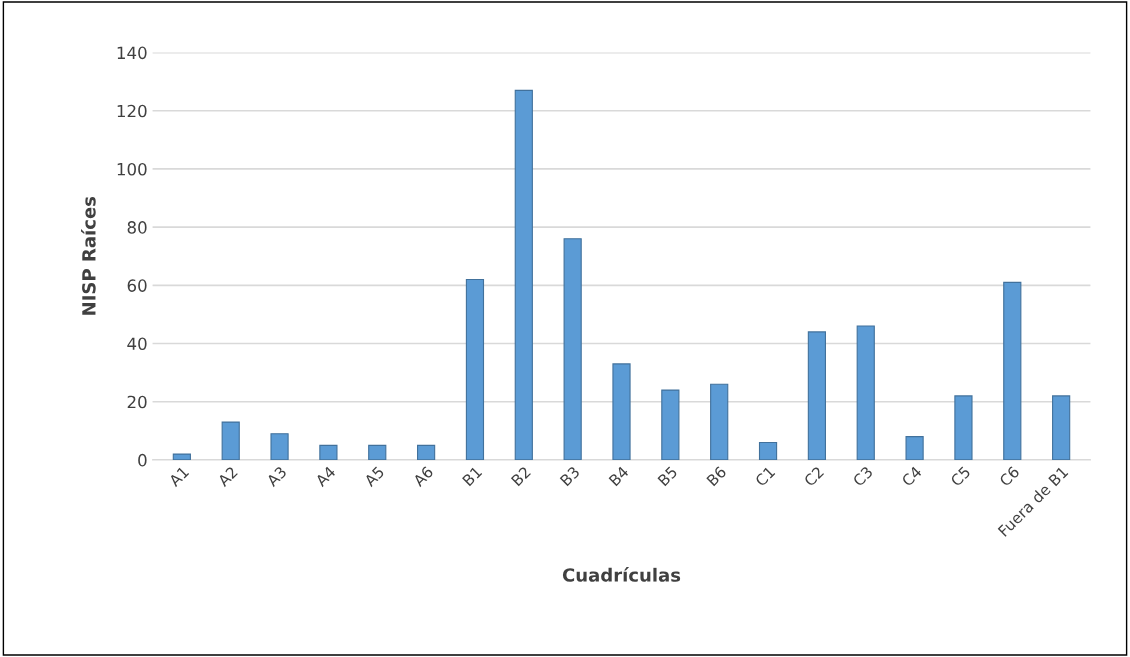 The width and height of the screenshot is (1130, 657). What do you see at coordinates (520, 476) in the screenshot?
I see `x-tick-label: B2` at bounding box center [520, 476].